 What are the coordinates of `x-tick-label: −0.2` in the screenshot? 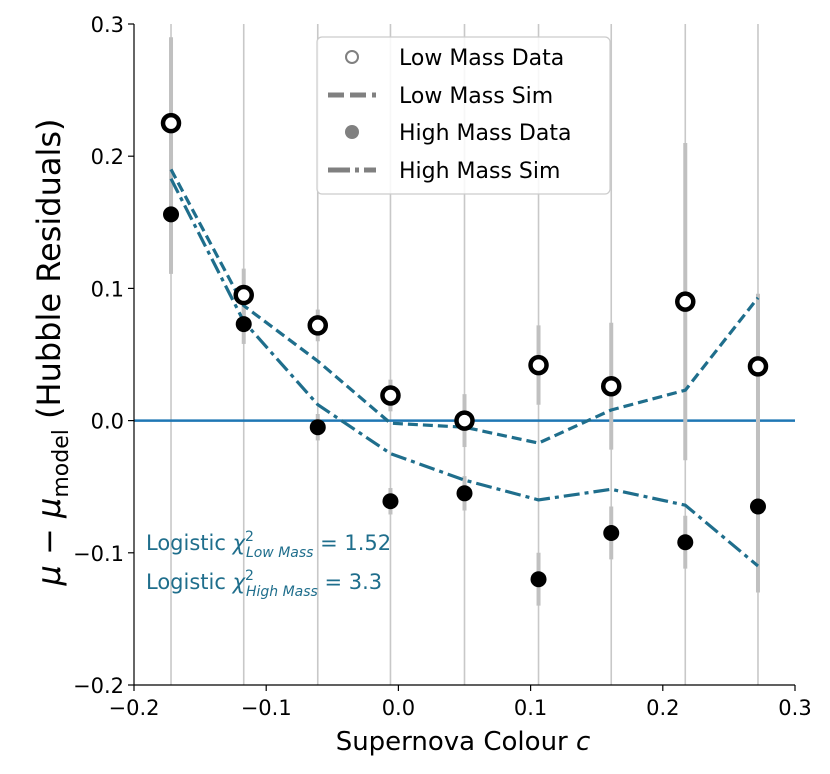 It's located at (134, 708).